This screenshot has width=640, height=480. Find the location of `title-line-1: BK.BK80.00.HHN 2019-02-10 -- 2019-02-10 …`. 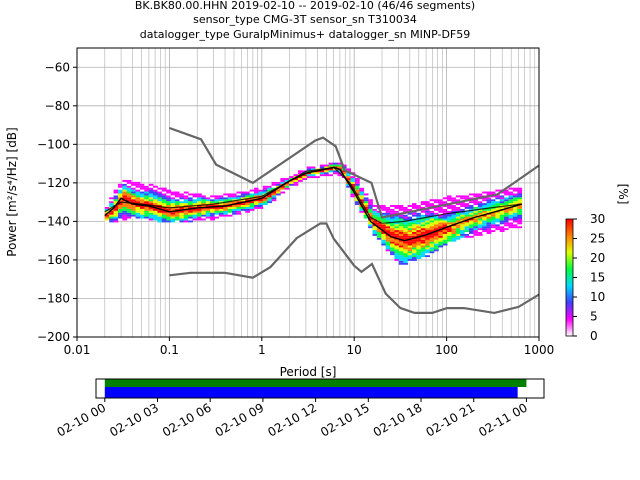

title-line-1: BK.BK80.00.HHN 2019-02-10 -- 2019-02-10 … is located at coordinates (305, 6).